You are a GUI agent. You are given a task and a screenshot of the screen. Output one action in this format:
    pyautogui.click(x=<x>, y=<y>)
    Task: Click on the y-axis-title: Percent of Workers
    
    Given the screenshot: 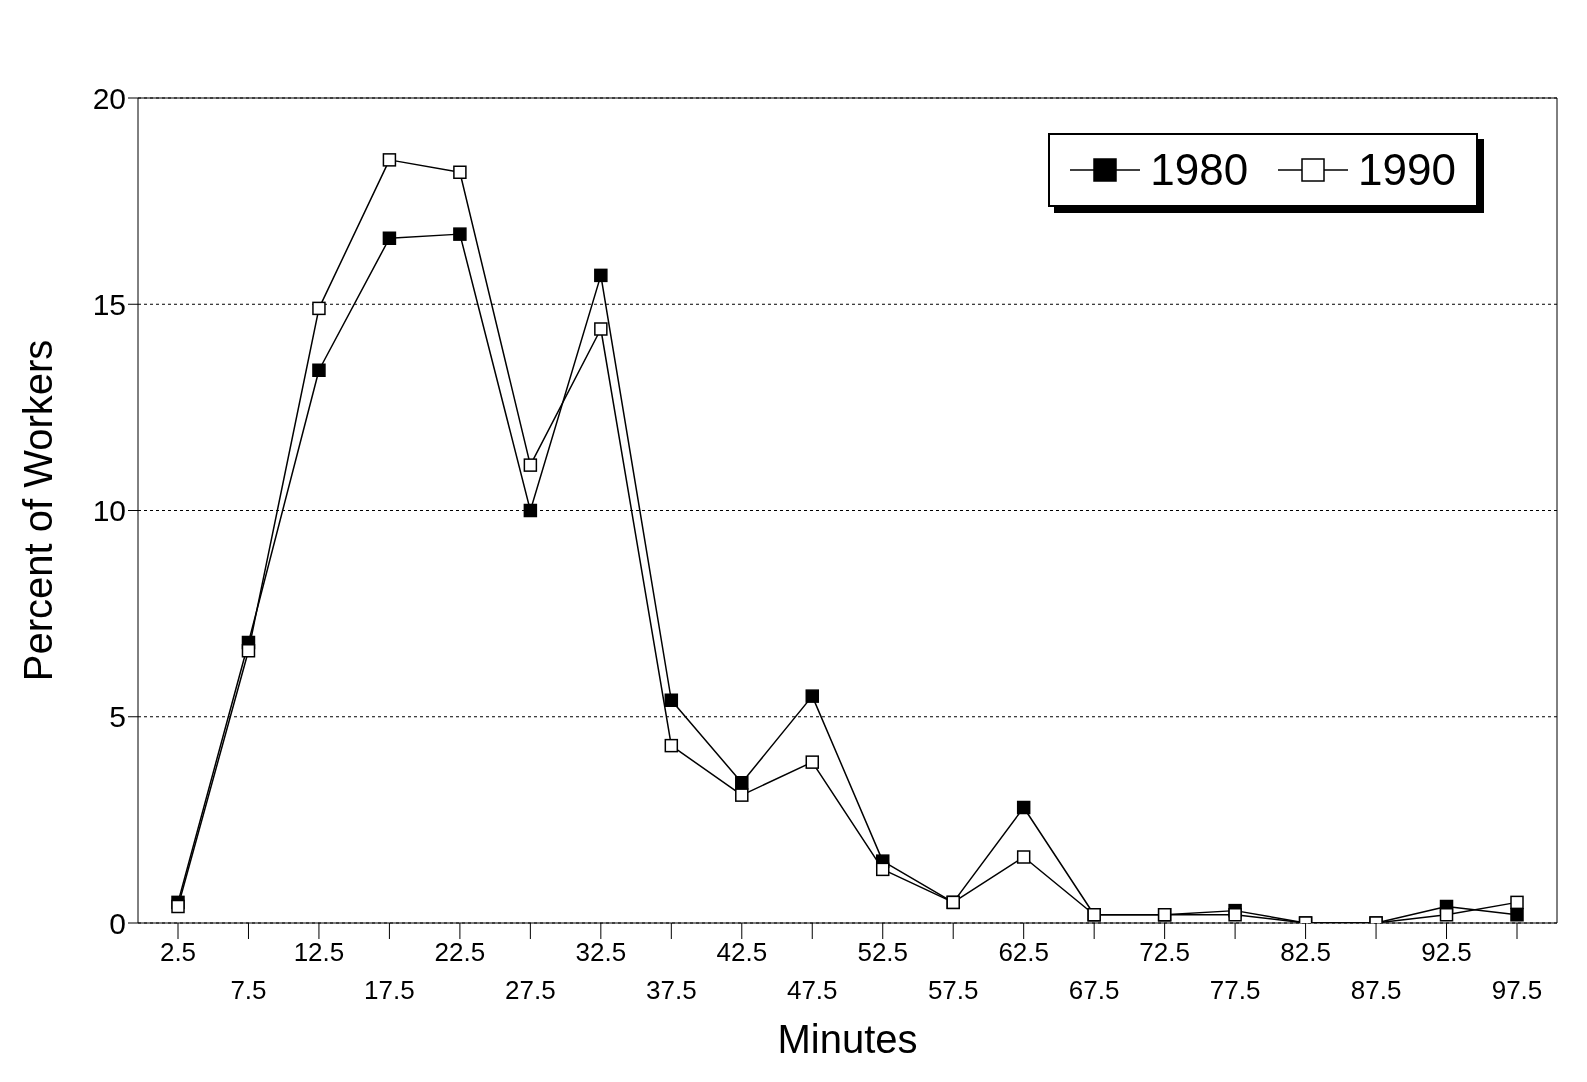 What is the action you would take?
    pyautogui.click(x=38, y=510)
    